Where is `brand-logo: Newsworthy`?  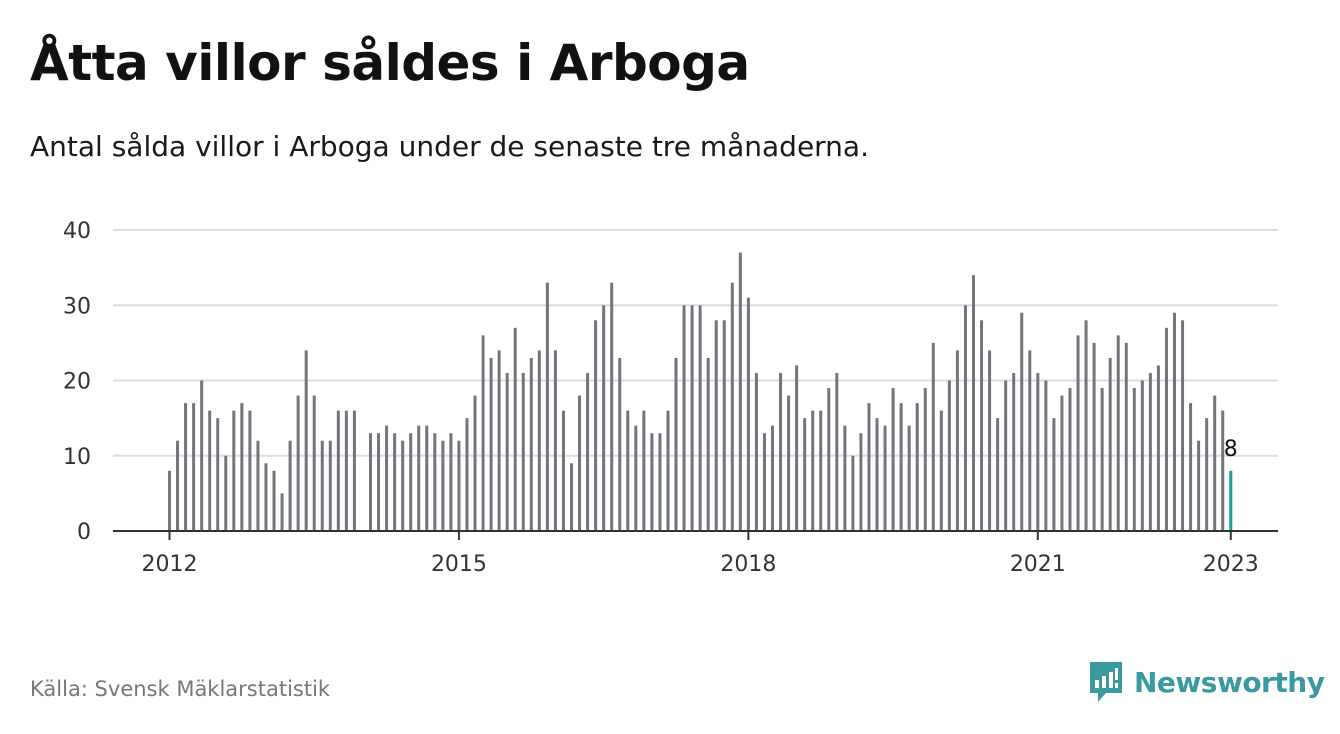 brand-logo: Newsworthy is located at coordinates (1206, 682).